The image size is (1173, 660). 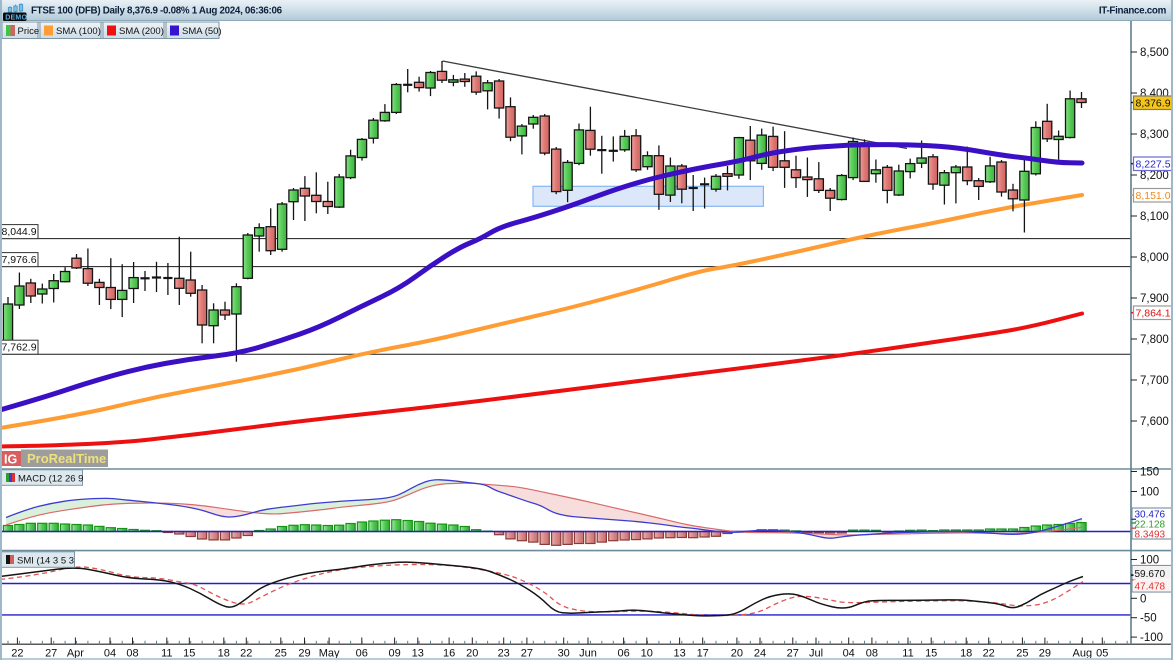 I want to click on svg-text: 24, so click(x=760, y=654).